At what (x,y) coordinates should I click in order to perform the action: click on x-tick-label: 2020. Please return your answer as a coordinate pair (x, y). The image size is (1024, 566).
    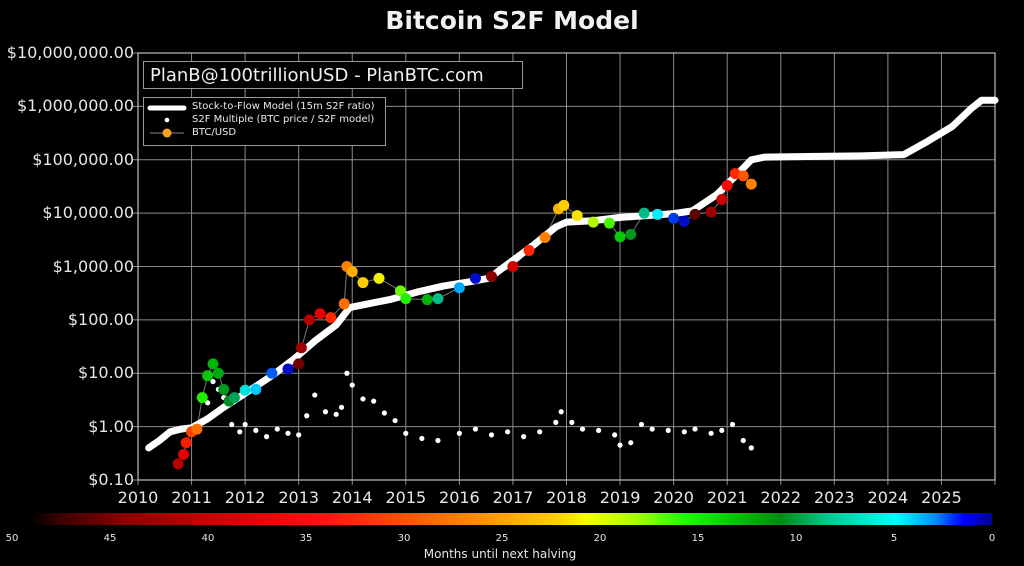
    Looking at the image, I should click on (673, 497).